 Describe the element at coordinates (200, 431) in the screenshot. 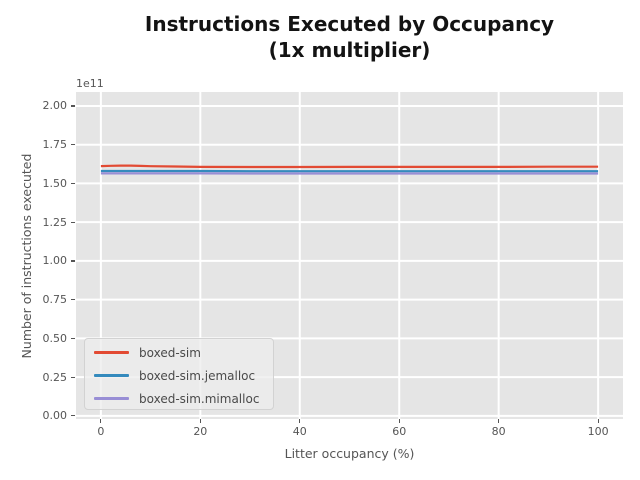

I see `x-tick-label: 20` at that location.